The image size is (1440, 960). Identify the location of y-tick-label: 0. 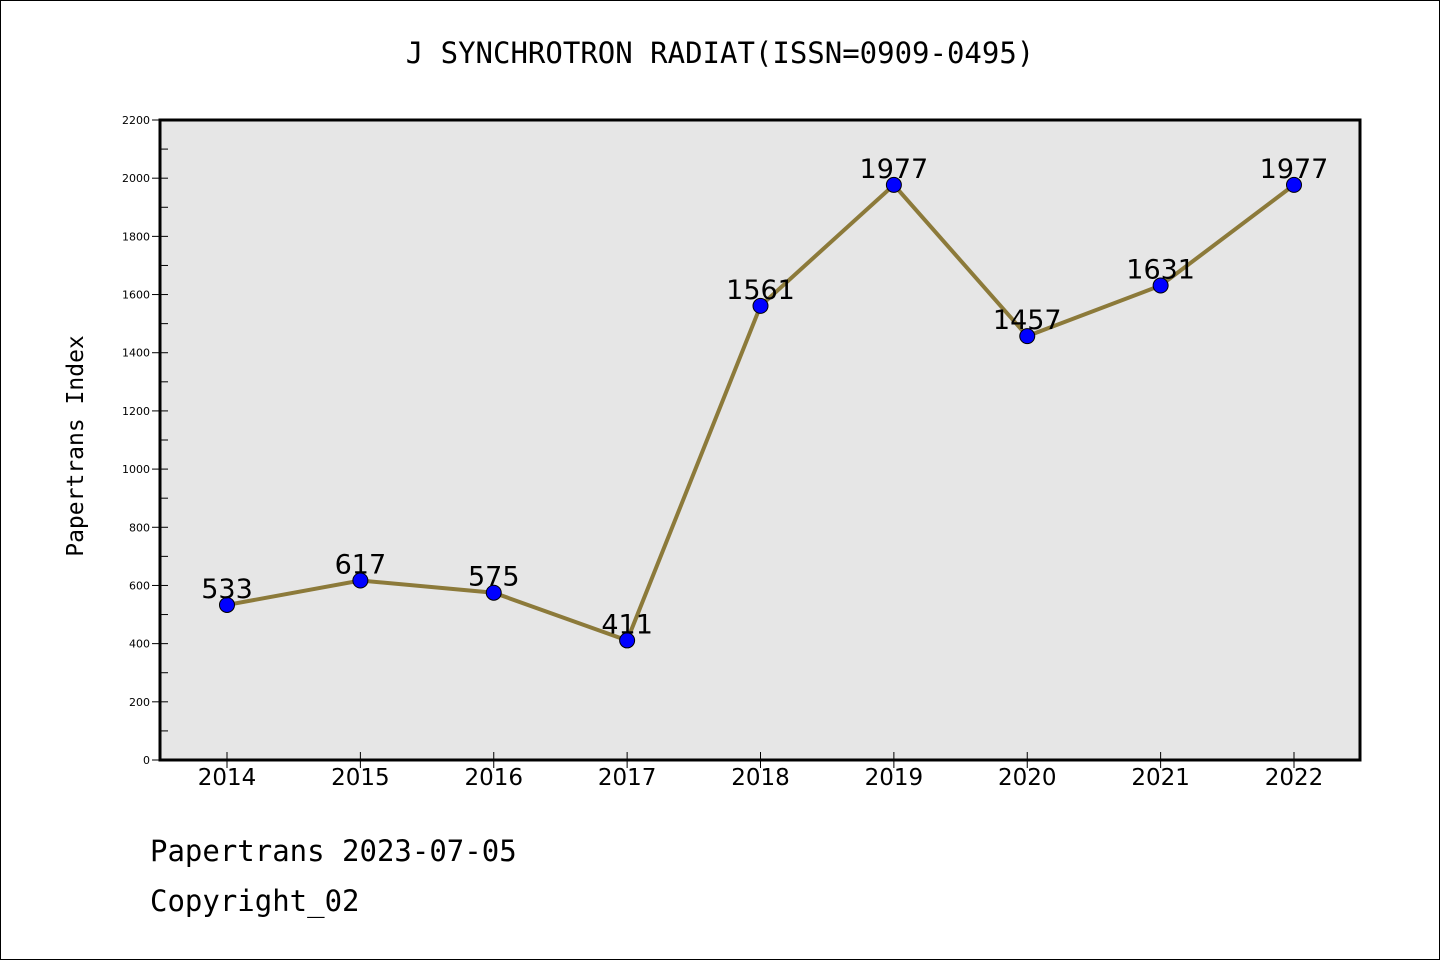
(146, 760).